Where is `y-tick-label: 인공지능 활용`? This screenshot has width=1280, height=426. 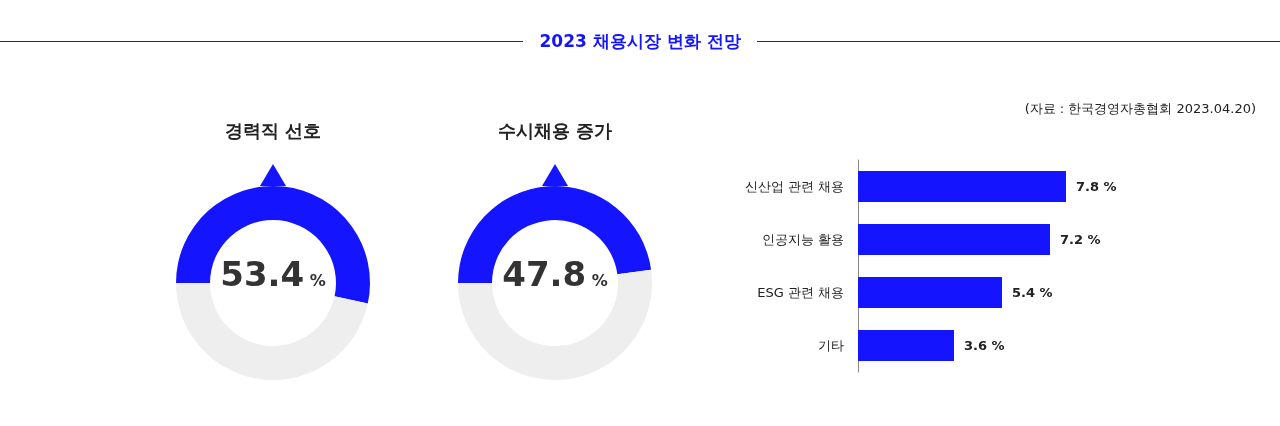
y-tick-label: 인공지능 활용 is located at coordinates (802, 239).